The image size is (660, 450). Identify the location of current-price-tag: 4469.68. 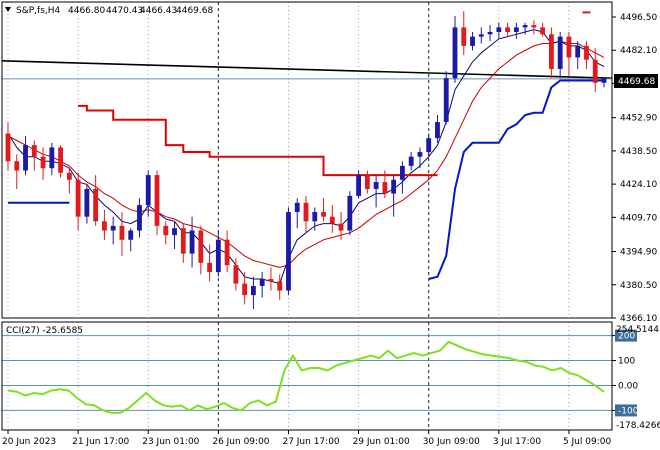
(636, 81).